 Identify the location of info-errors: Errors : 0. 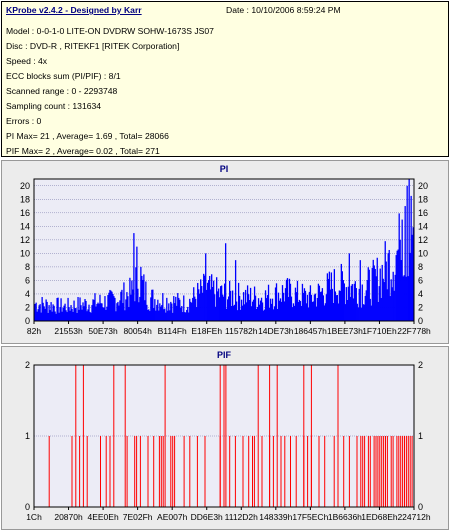
(24, 121).